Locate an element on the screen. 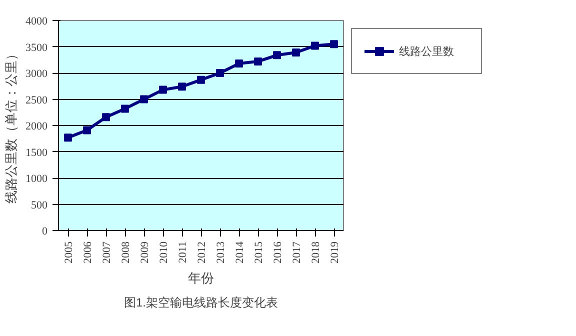 This screenshot has height=336, width=576. x-tick-label: 2012 is located at coordinates (202, 253).